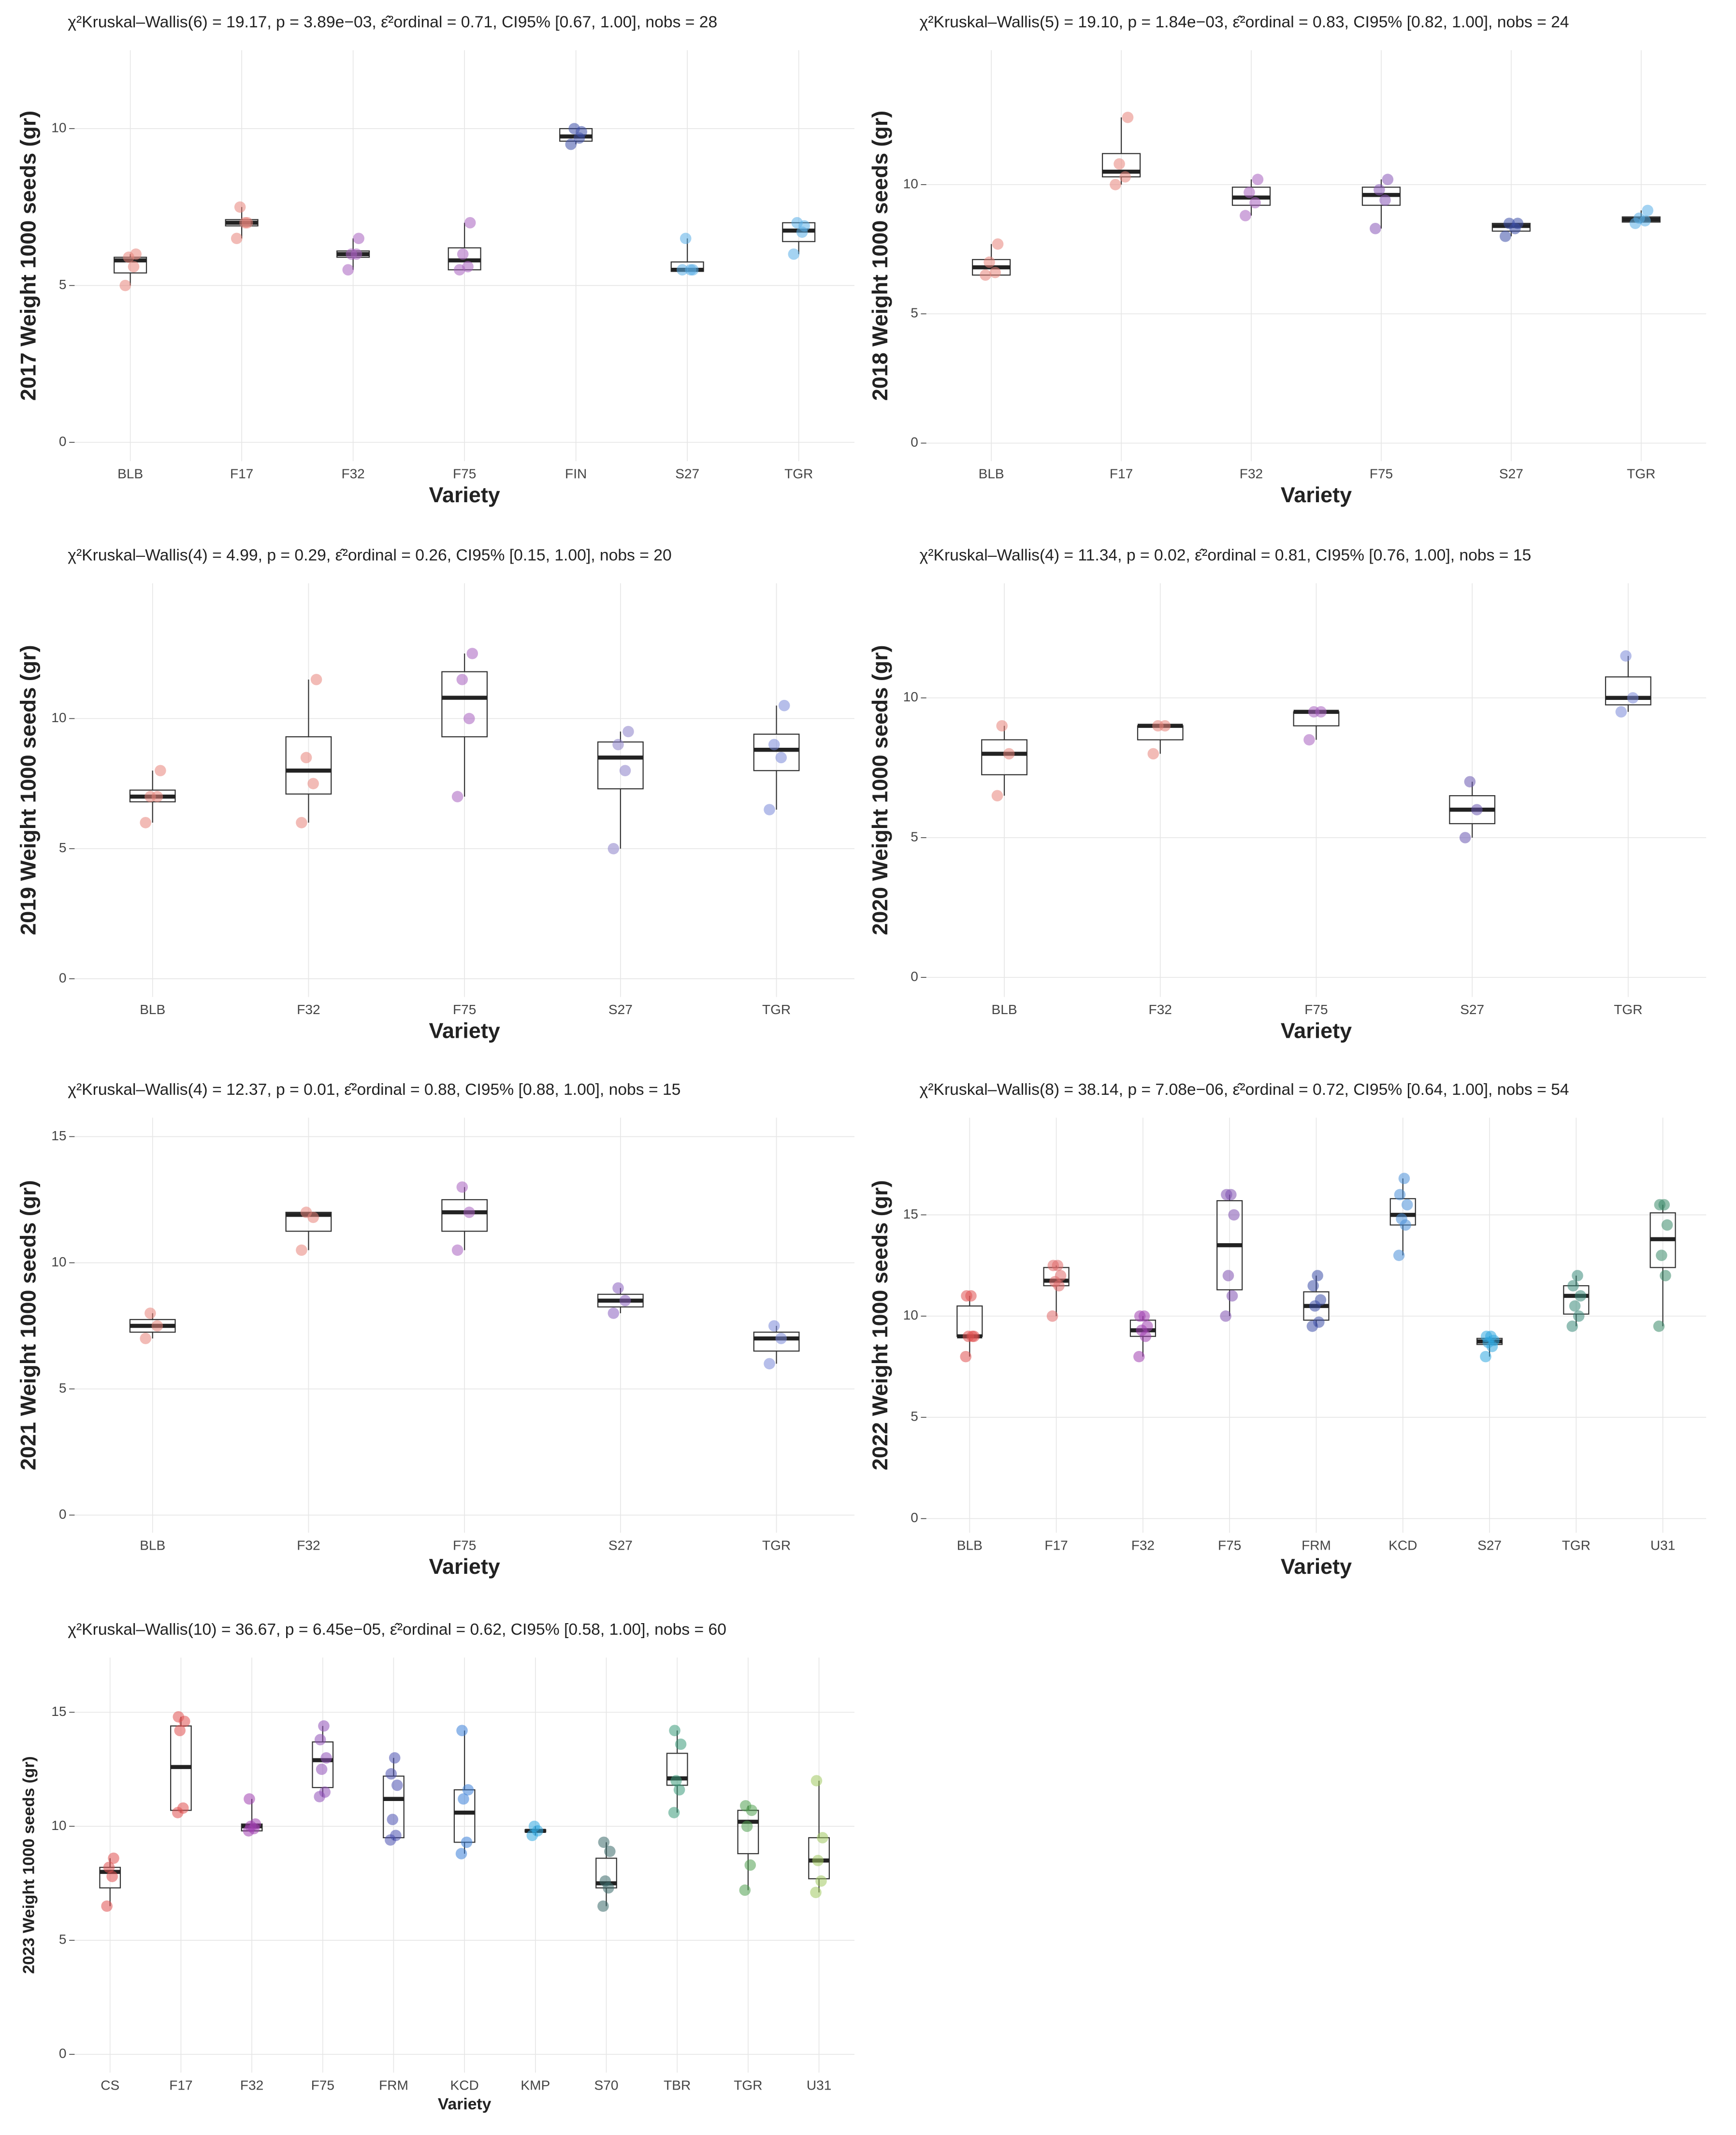 The image size is (1736, 2135). Describe the element at coordinates (1316, 1545) in the screenshot. I see `x-tick-label: FRM` at that location.